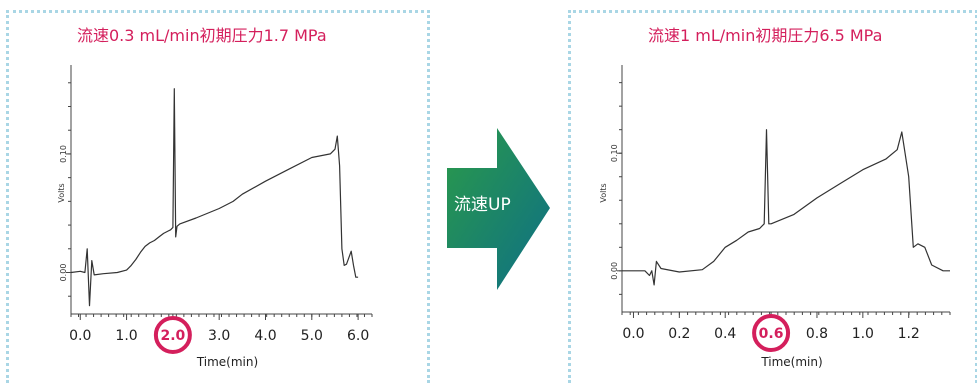 This screenshot has width=977, height=383. What do you see at coordinates (219, 336) in the screenshot?
I see `x-tick-label: 3.0` at bounding box center [219, 336].